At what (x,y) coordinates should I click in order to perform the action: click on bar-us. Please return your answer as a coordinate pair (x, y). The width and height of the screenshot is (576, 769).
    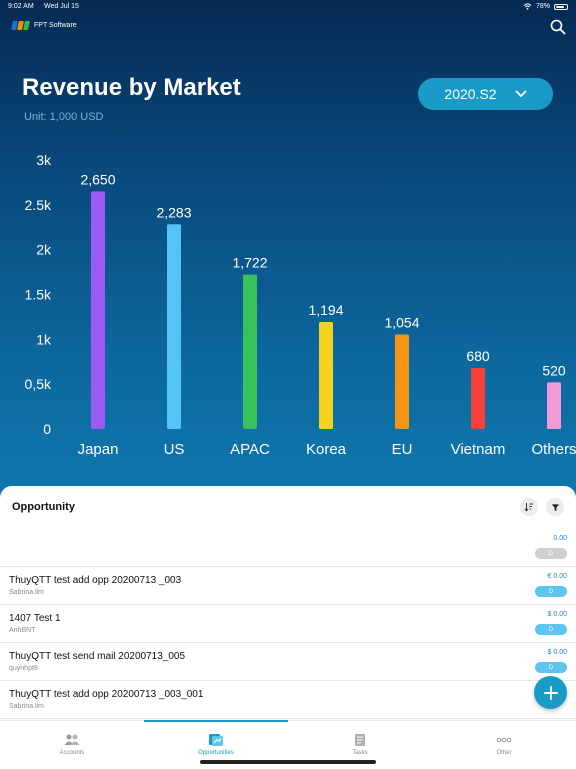
    Looking at the image, I should click on (174, 326).